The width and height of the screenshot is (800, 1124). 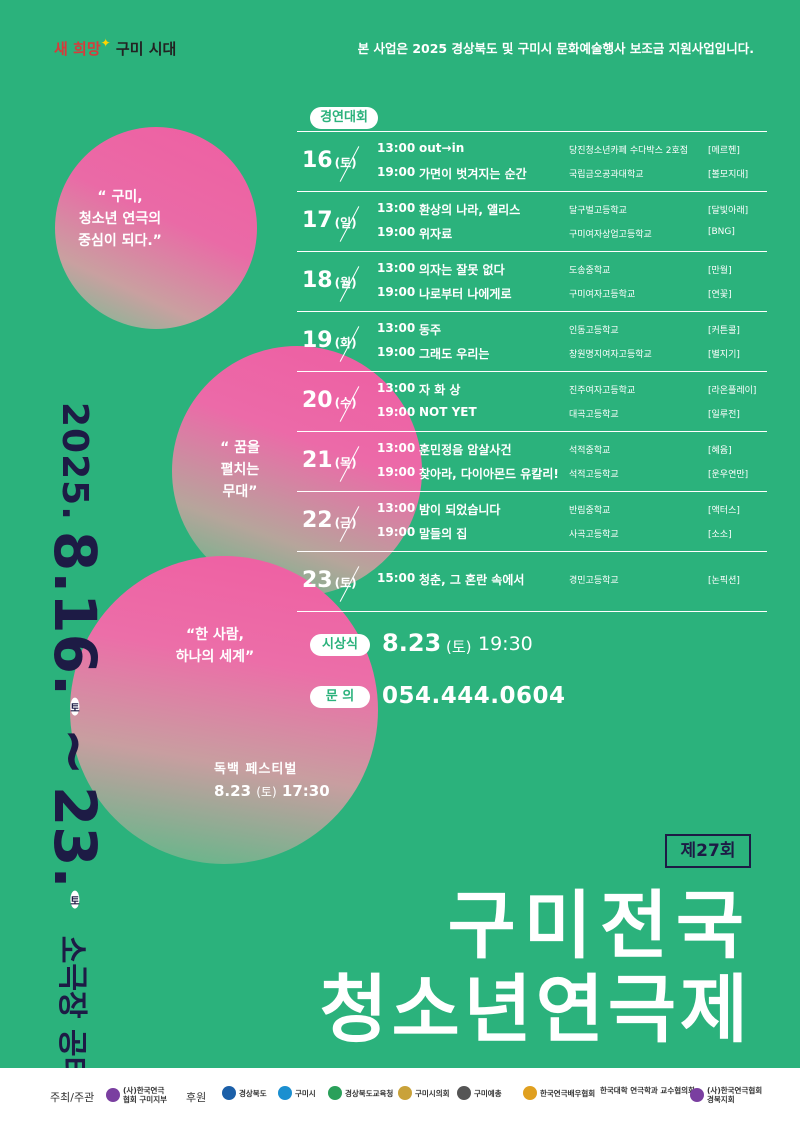 What do you see at coordinates (120, 219) in the screenshot?
I see `quote-center-of-theatre: “ 구미, 청소년 연극의 중심이 되다.”` at bounding box center [120, 219].